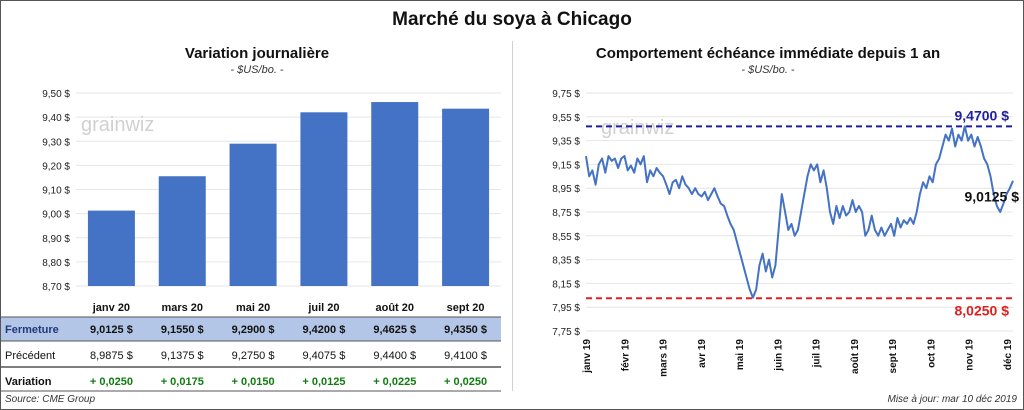  I want to click on line-chart-units: - $US/bo. -, so click(768, 70).